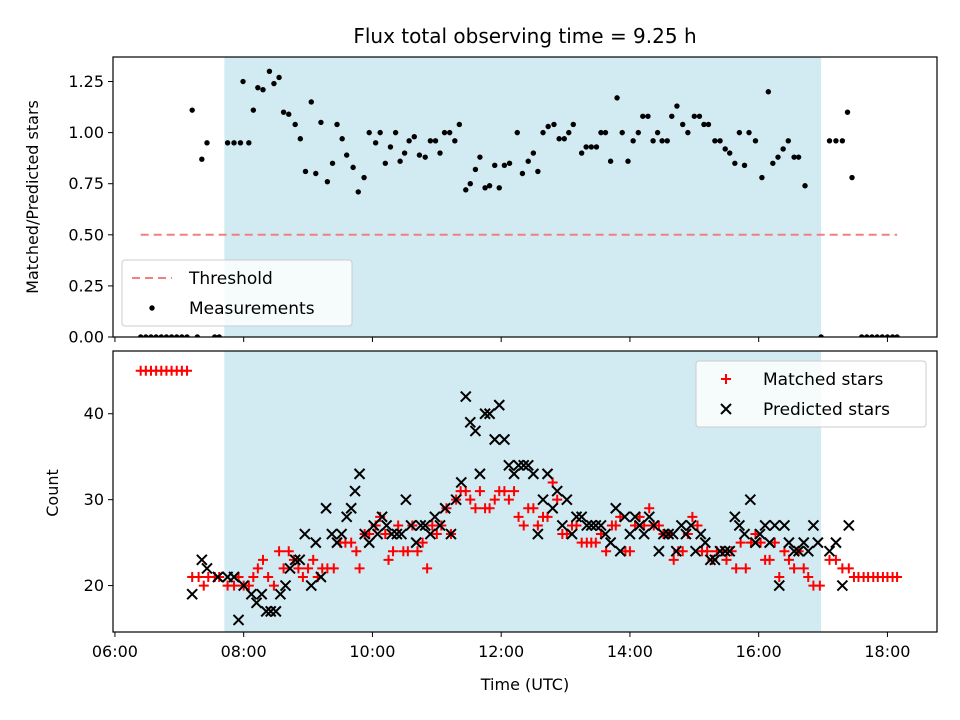  Describe the element at coordinates (811, 394) in the screenshot. I see `legend-box` at that location.